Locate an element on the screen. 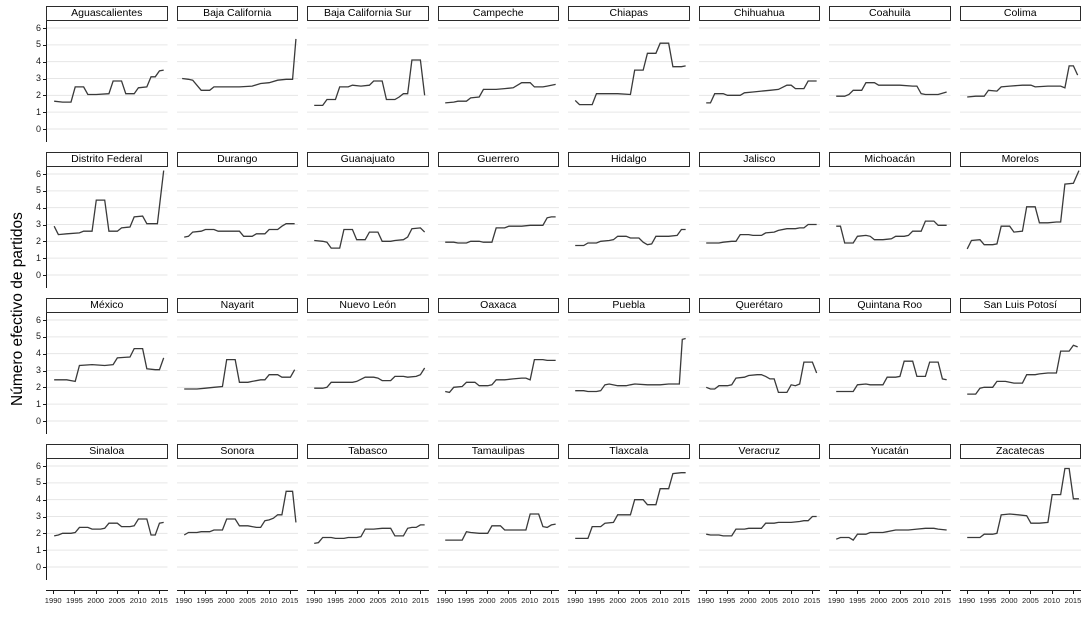 This screenshot has width=1089, height=624. panel-title: San Luis Potosí is located at coordinates (1020, 305).